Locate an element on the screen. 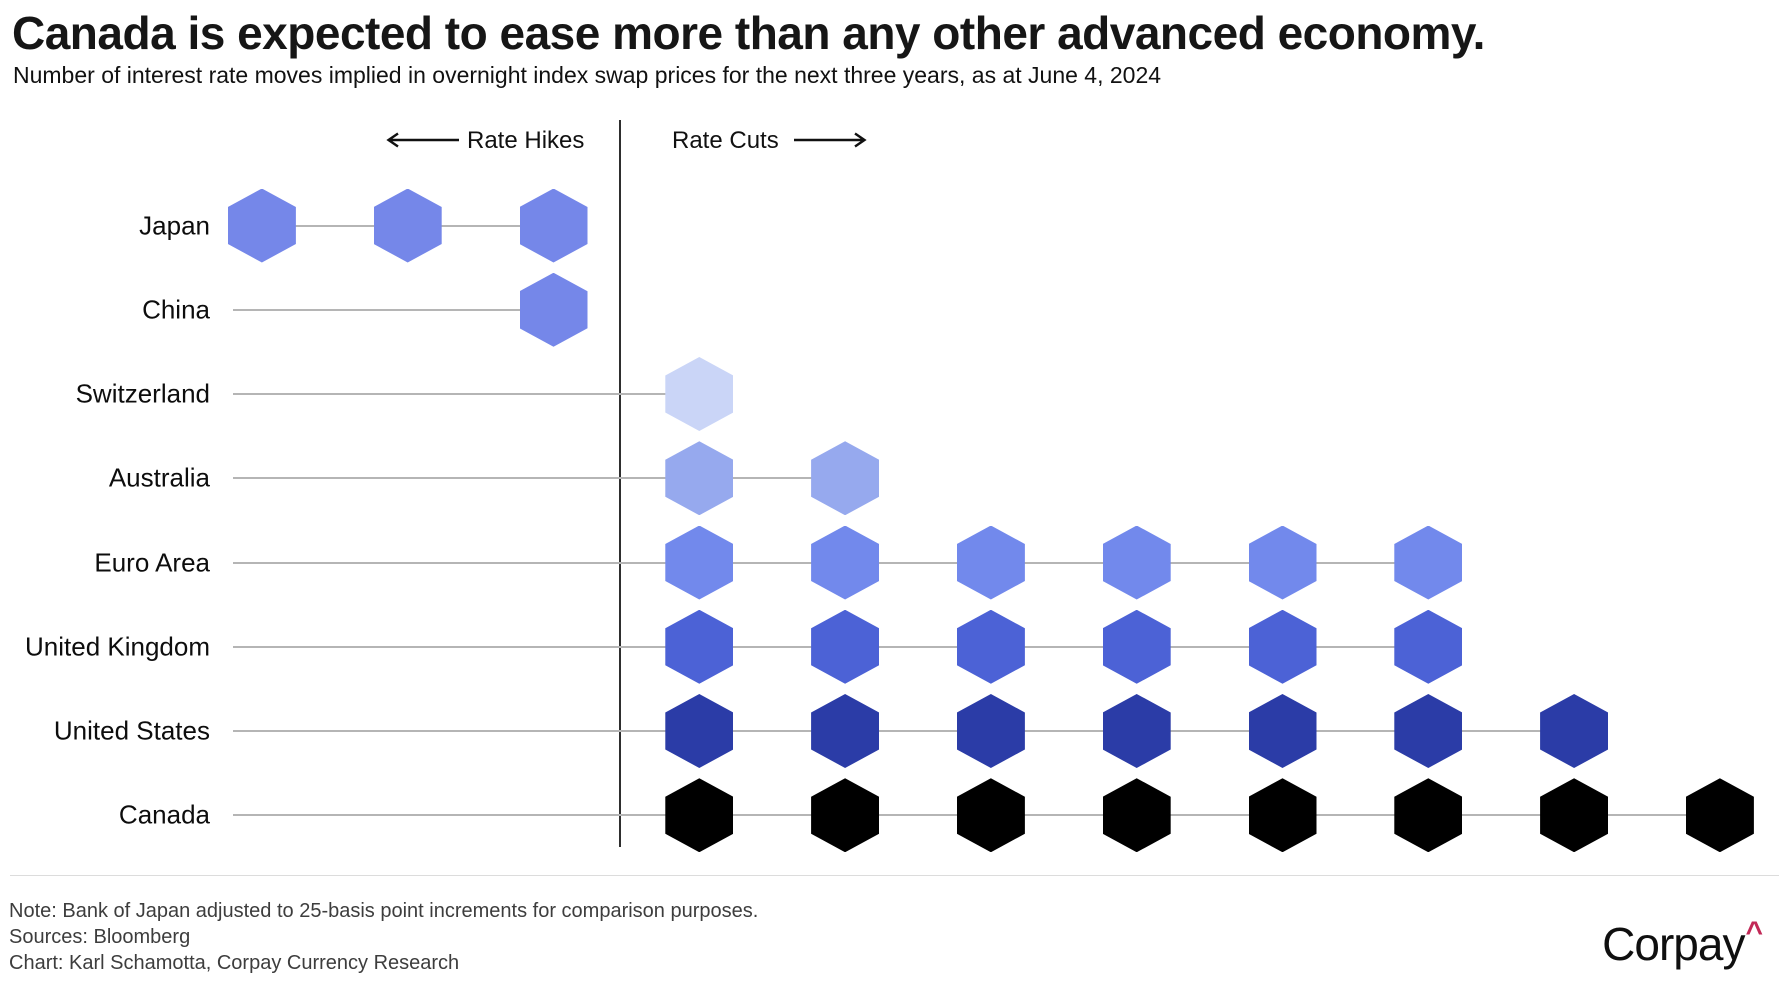  rate-cuts-arrow-icon is located at coordinates (830, 140).